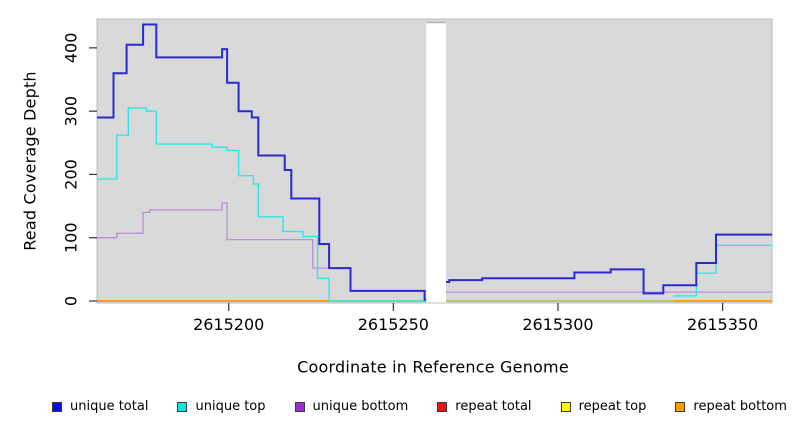 The width and height of the screenshot is (792, 432). Describe the element at coordinates (436, 163) in the screenshot. I see `no-data-gap-band` at that location.